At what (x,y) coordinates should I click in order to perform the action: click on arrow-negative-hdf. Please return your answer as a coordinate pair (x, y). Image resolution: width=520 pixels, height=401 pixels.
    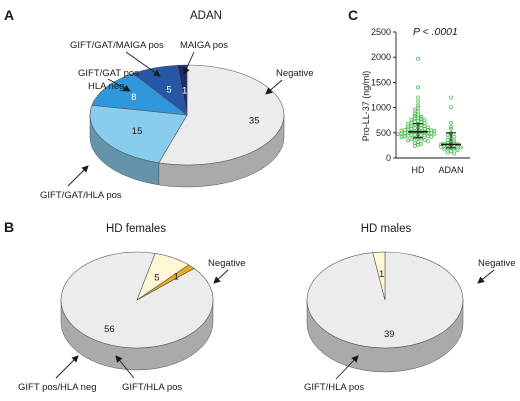
    Looking at the image, I should click on (221, 276).